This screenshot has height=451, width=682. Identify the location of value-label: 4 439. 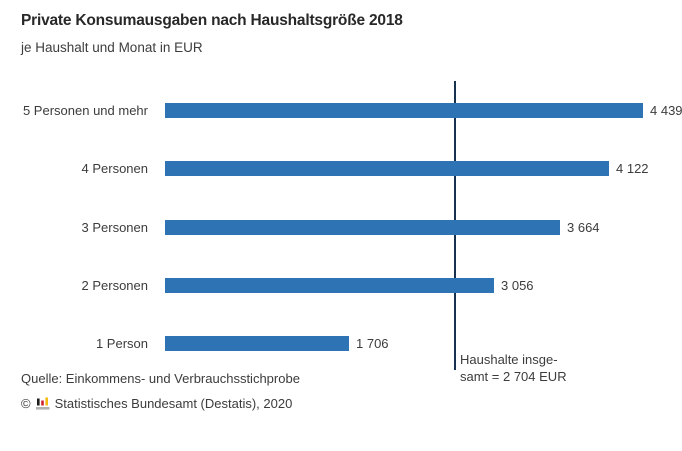
(666, 110).